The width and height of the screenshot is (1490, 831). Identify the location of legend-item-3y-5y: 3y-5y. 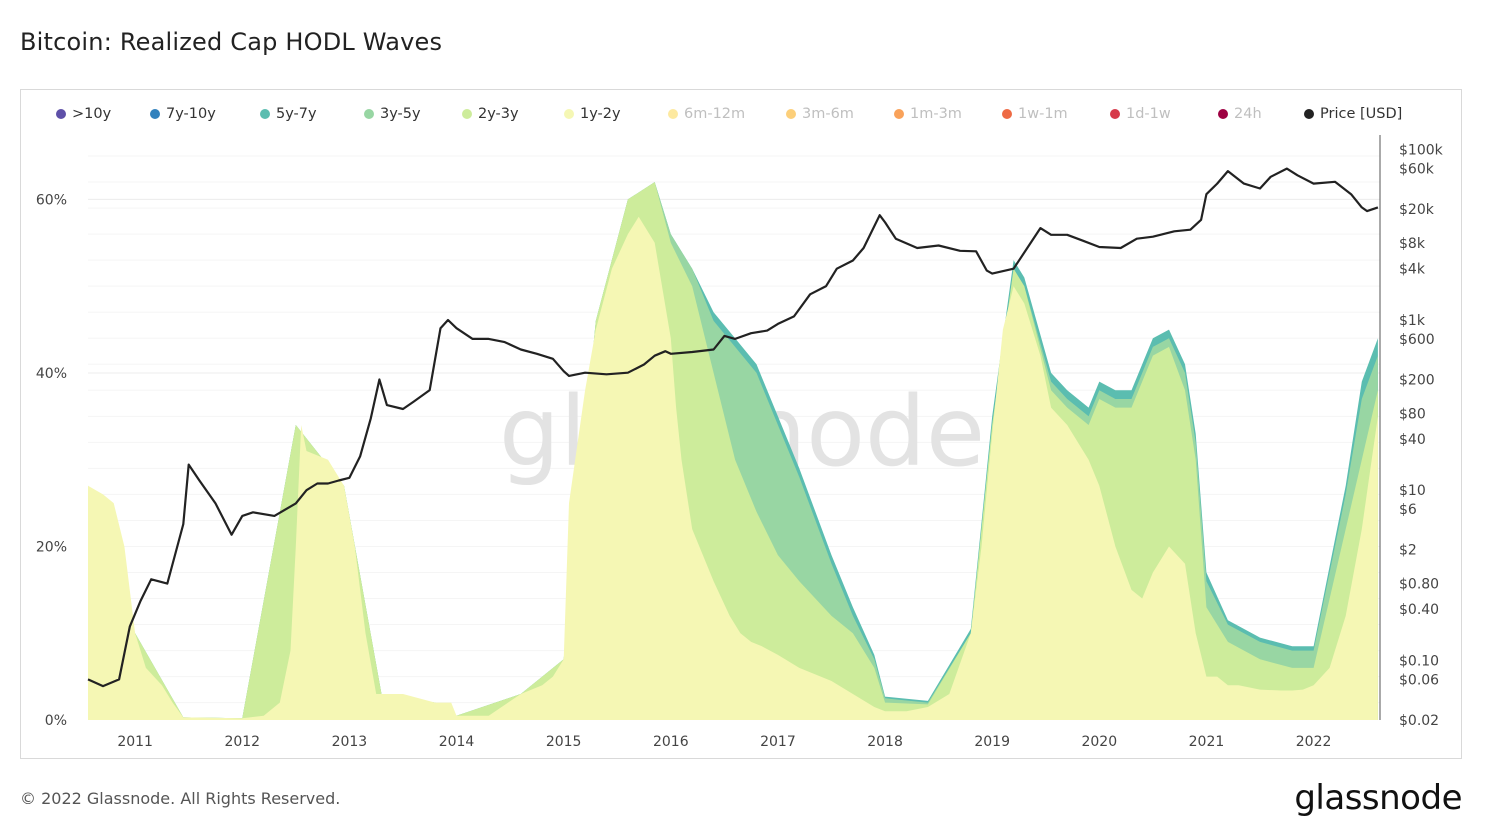
(413, 114).